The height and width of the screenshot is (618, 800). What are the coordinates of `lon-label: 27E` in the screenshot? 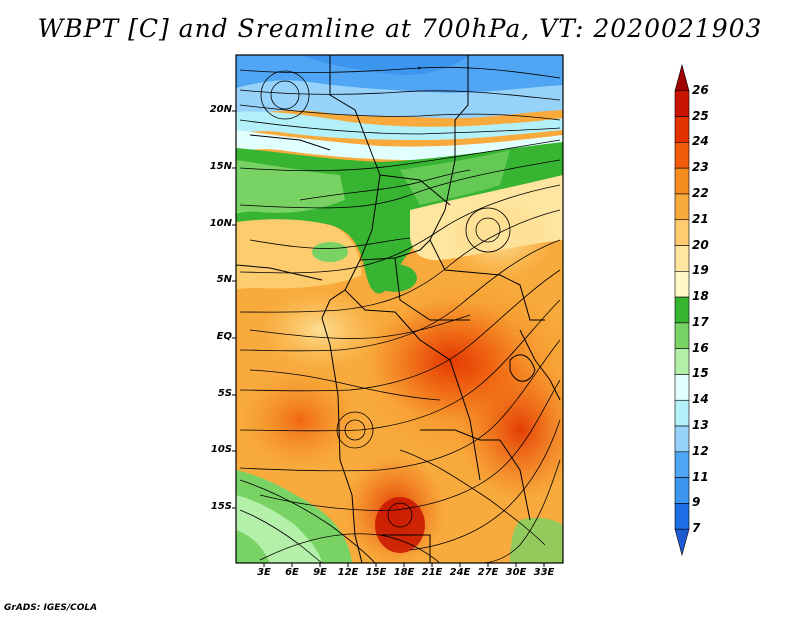 It's located at (488, 572).